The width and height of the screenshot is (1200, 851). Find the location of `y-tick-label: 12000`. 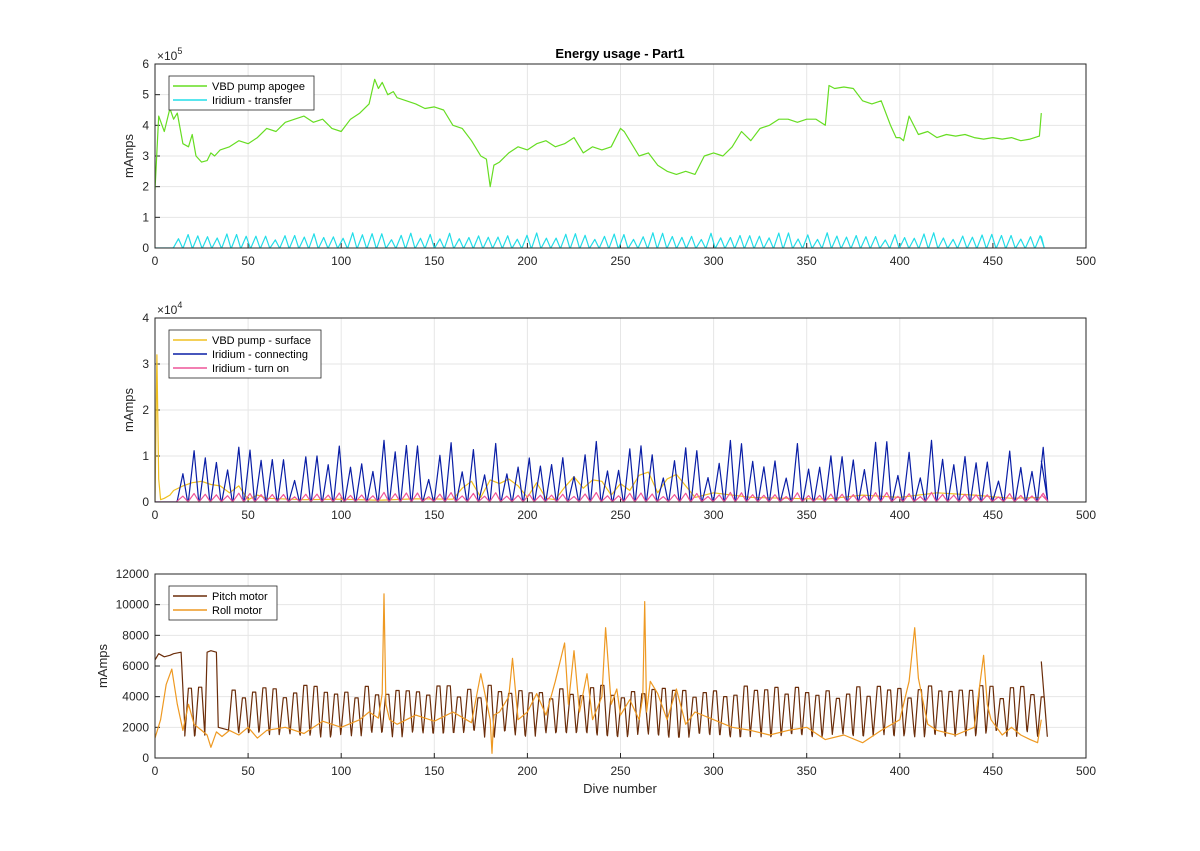

y-tick-label: 12000 is located at coordinates (133, 574).